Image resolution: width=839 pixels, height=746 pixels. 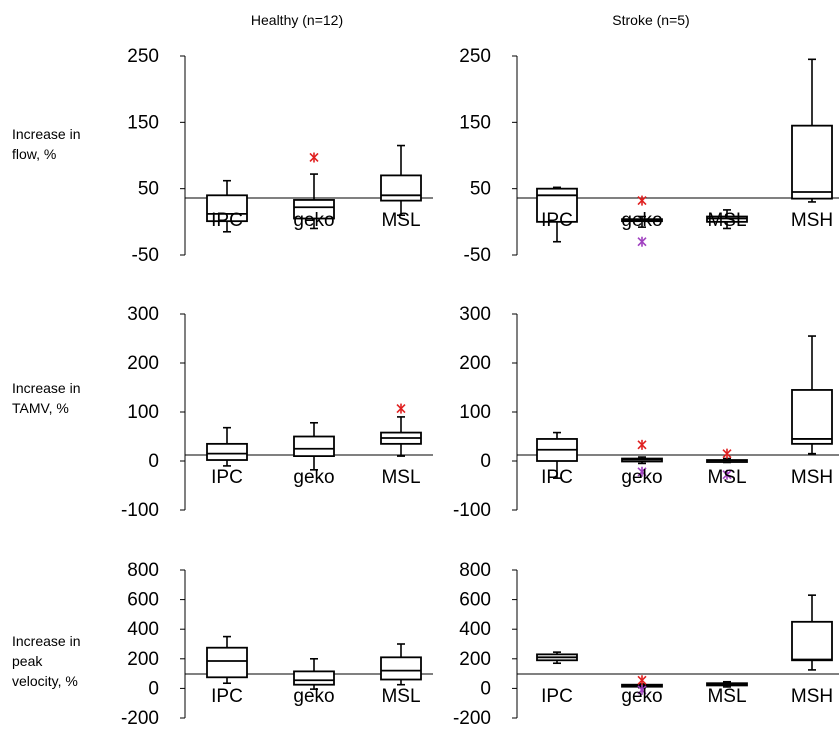 What do you see at coordinates (40, 408) in the screenshot?
I see `row-label-line: TAMV, %` at bounding box center [40, 408].